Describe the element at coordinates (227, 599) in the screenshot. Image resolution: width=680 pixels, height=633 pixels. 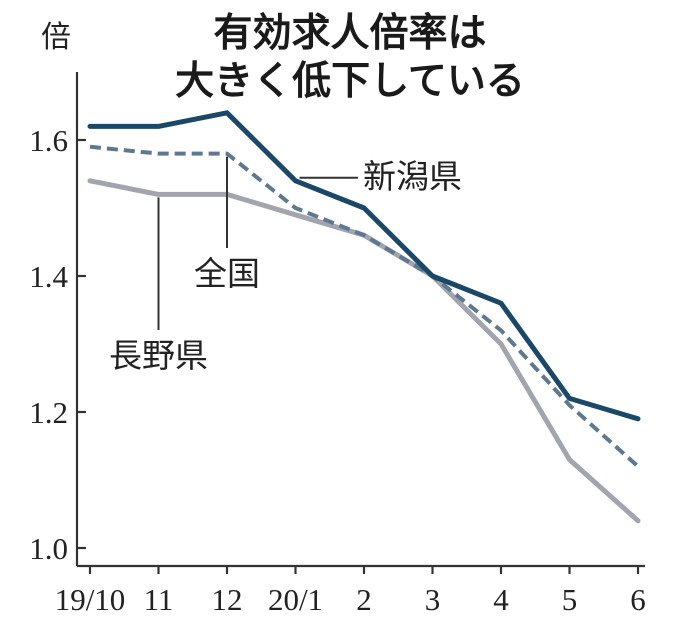
I see `x-tick-label: 12` at that location.